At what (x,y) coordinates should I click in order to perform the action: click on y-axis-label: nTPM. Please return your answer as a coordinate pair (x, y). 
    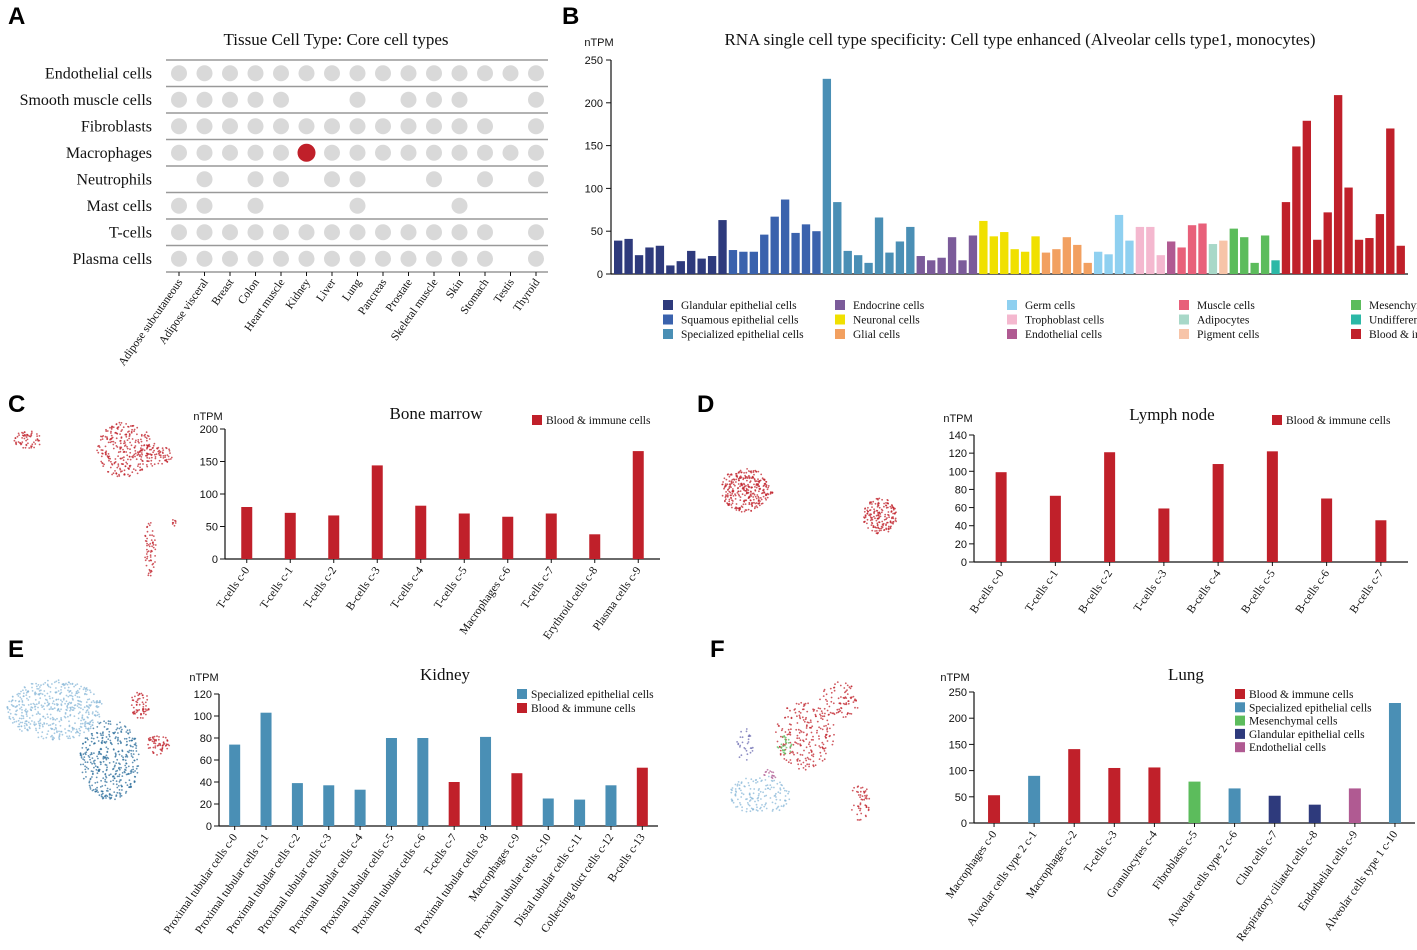
    Looking at the image, I should click on (207, 417).